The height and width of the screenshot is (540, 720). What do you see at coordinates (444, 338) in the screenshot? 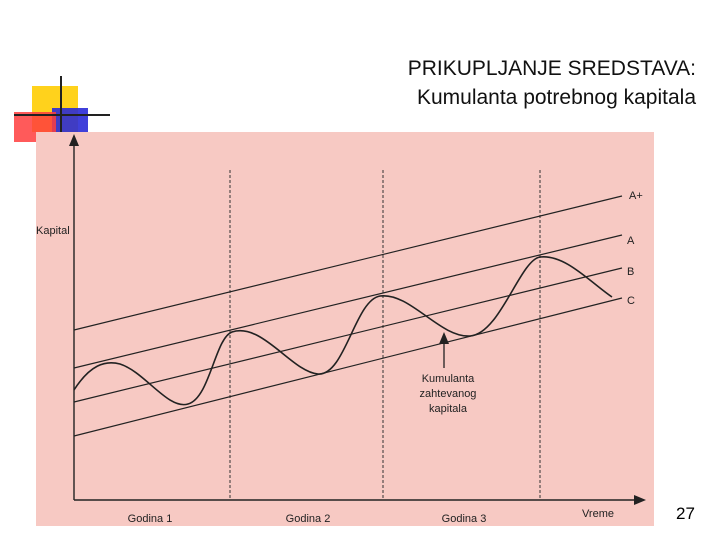
I see `annotation-arrow-head` at bounding box center [444, 338].